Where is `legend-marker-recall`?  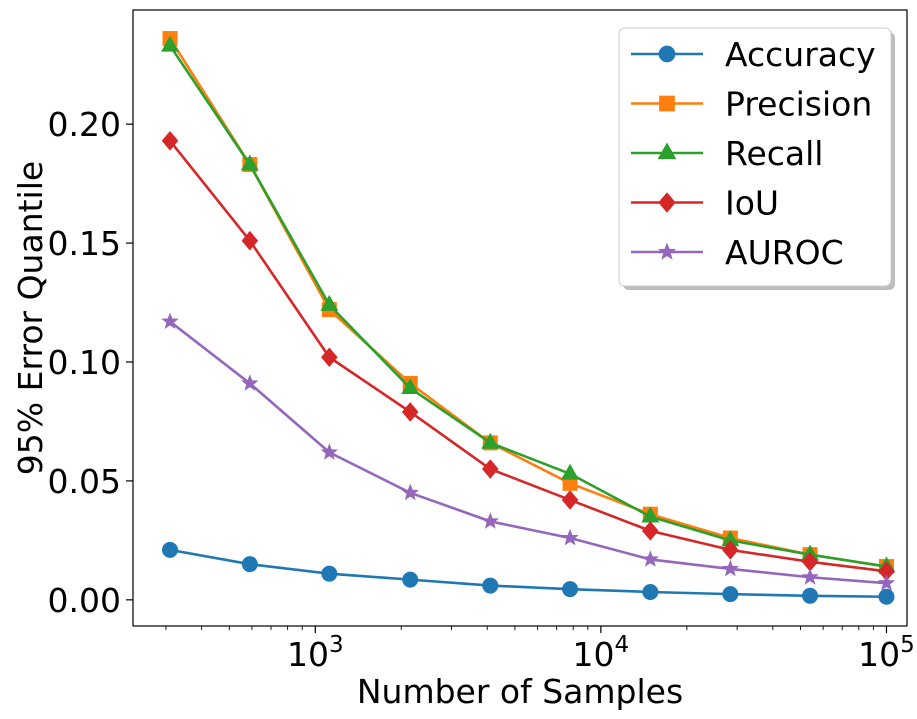 legend-marker-recall is located at coordinates (667, 151).